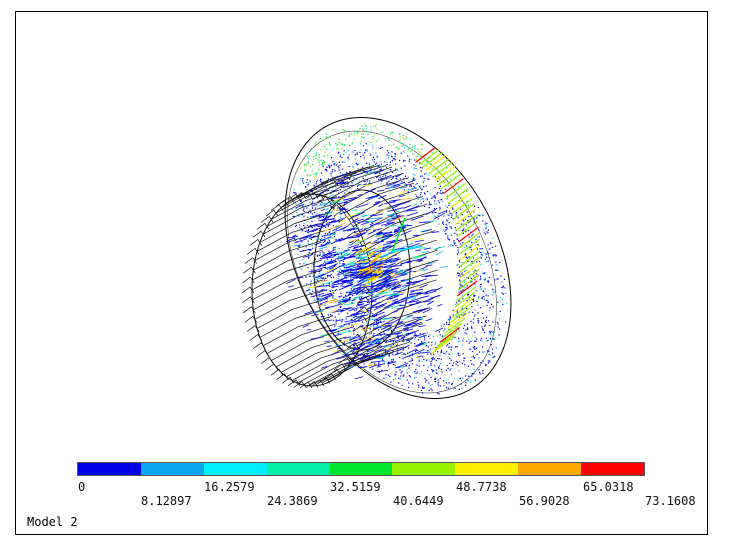  What do you see at coordinates (292, 501) in the screenshot?
I see `legend-tick-label: 24.3869` at bounding box center [292, 501].